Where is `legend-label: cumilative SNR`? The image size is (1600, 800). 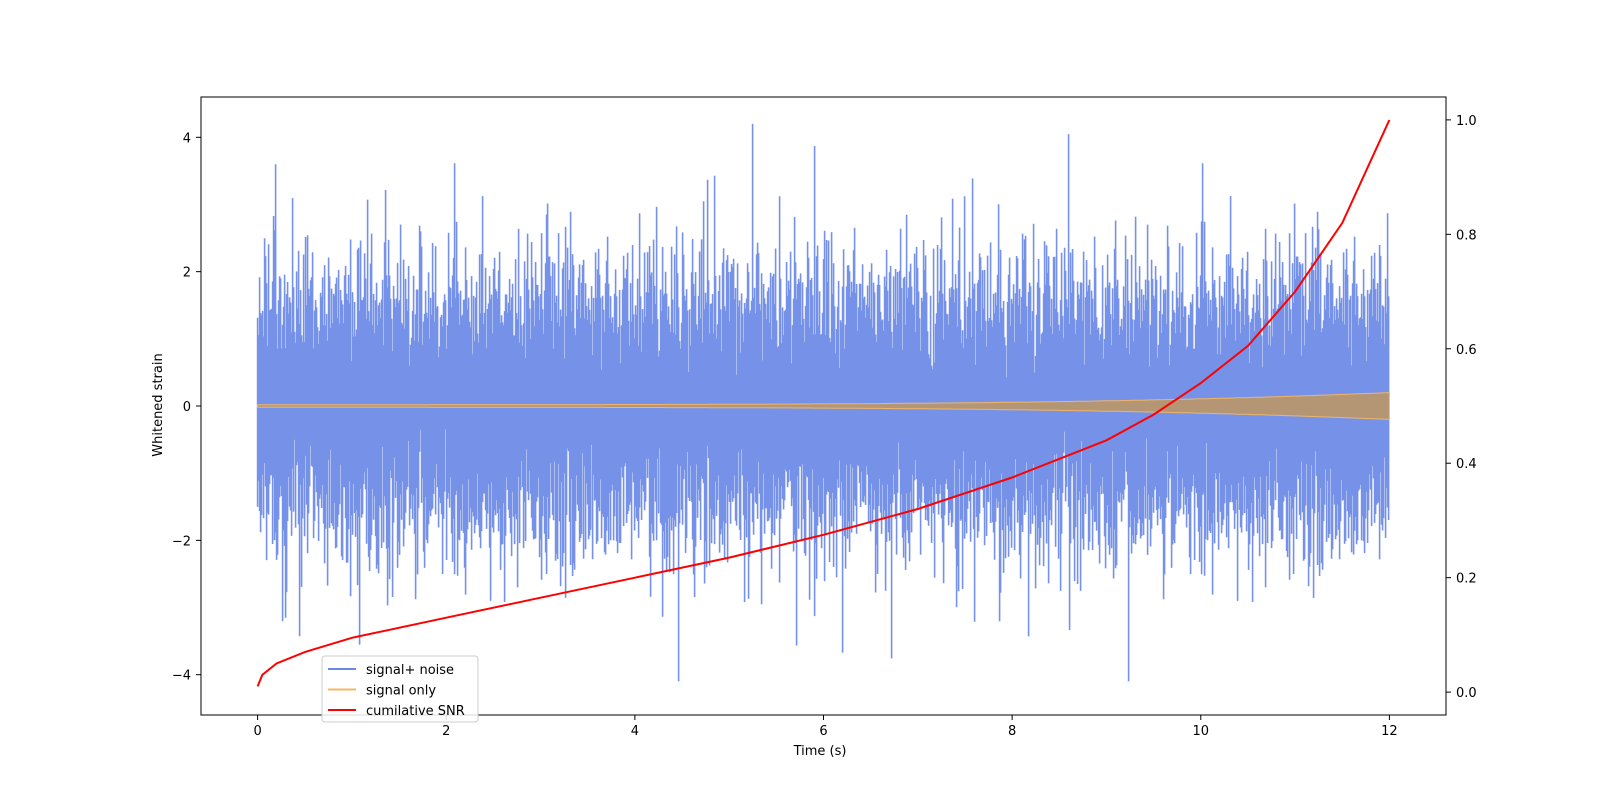
legend-label: cumilative SNR is located at coordinates (415, 711).